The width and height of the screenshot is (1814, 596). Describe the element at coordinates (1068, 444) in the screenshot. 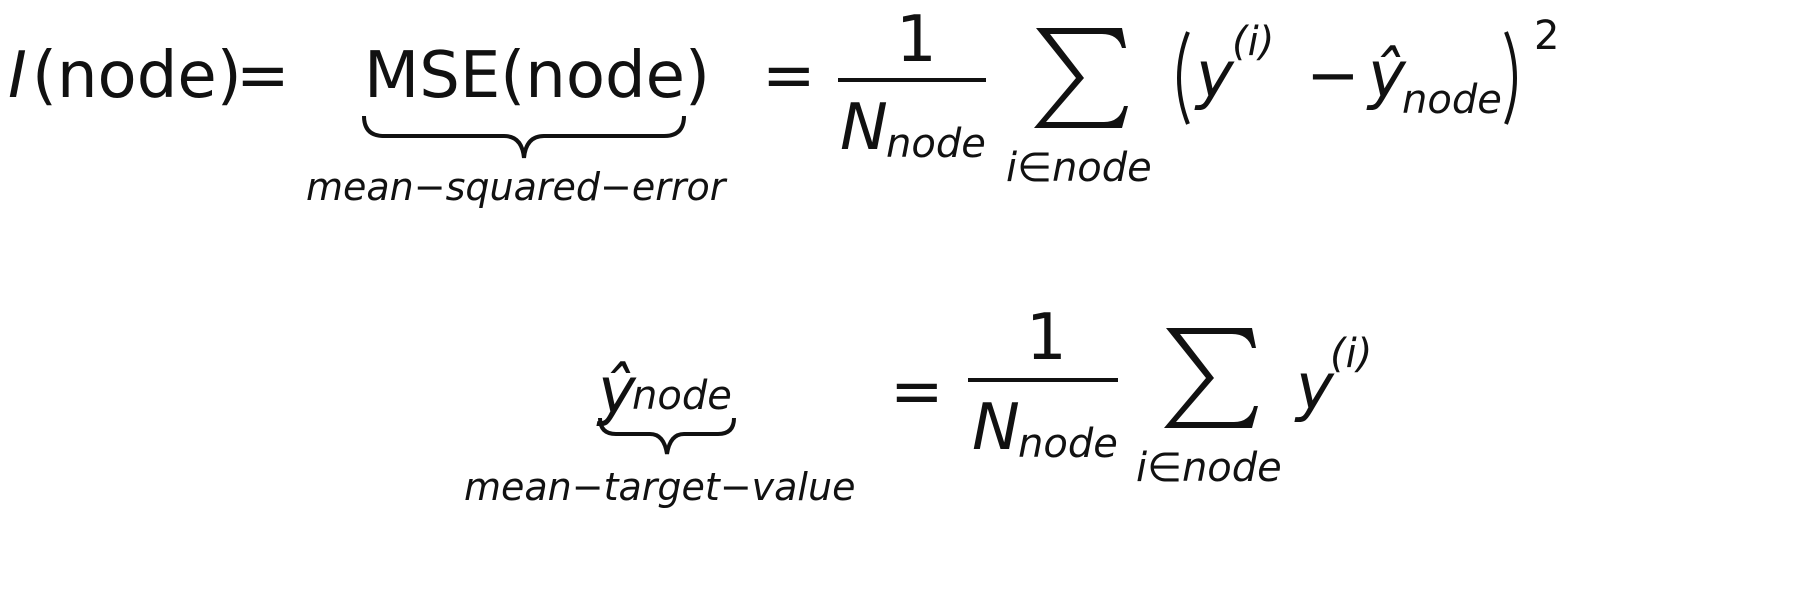

I see `fraction-denominator-sub-2: node` at that location.